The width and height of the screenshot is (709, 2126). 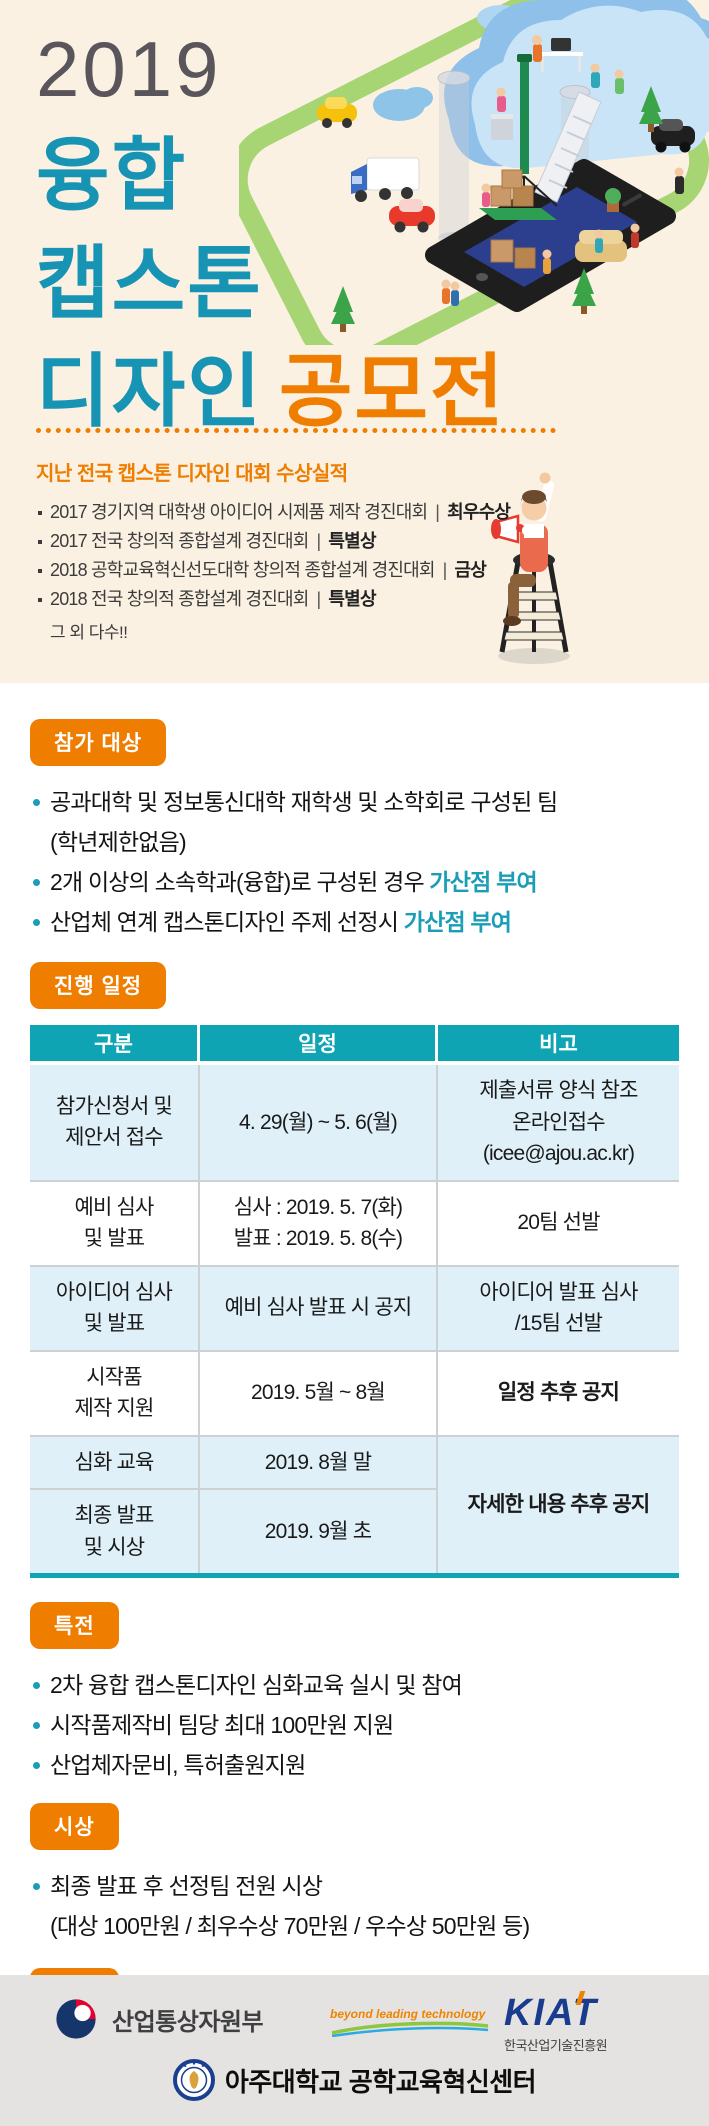 I want to click on award-item: 2017 경기지역 대학생 아이디어 시제품 제작 경진대회 | 최우수상, so click(x=316, y=512).